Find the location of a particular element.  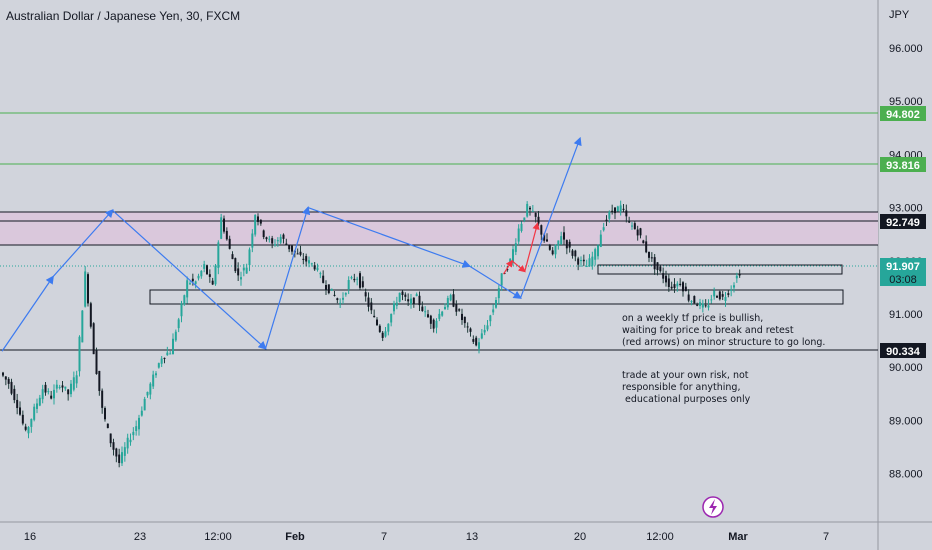

time-tick-23: 23 is located at coordinates (140, 537).